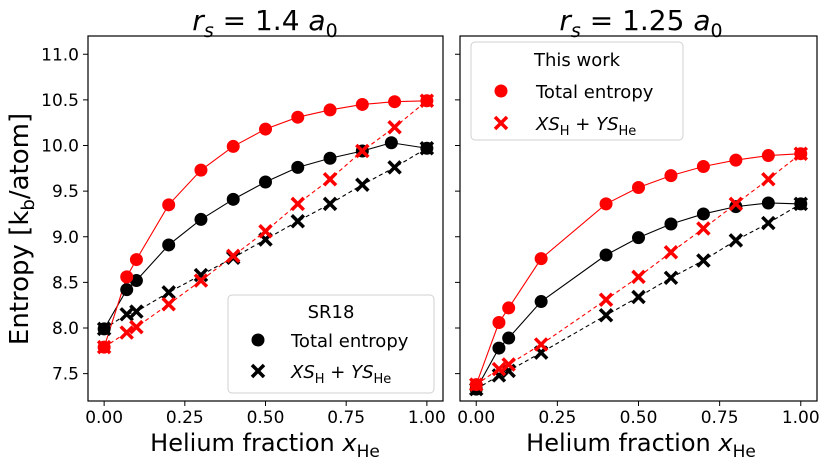 This screenshot has height=462, width=830. I want to click on x-tick-label: 0.75, so click(720, 418).